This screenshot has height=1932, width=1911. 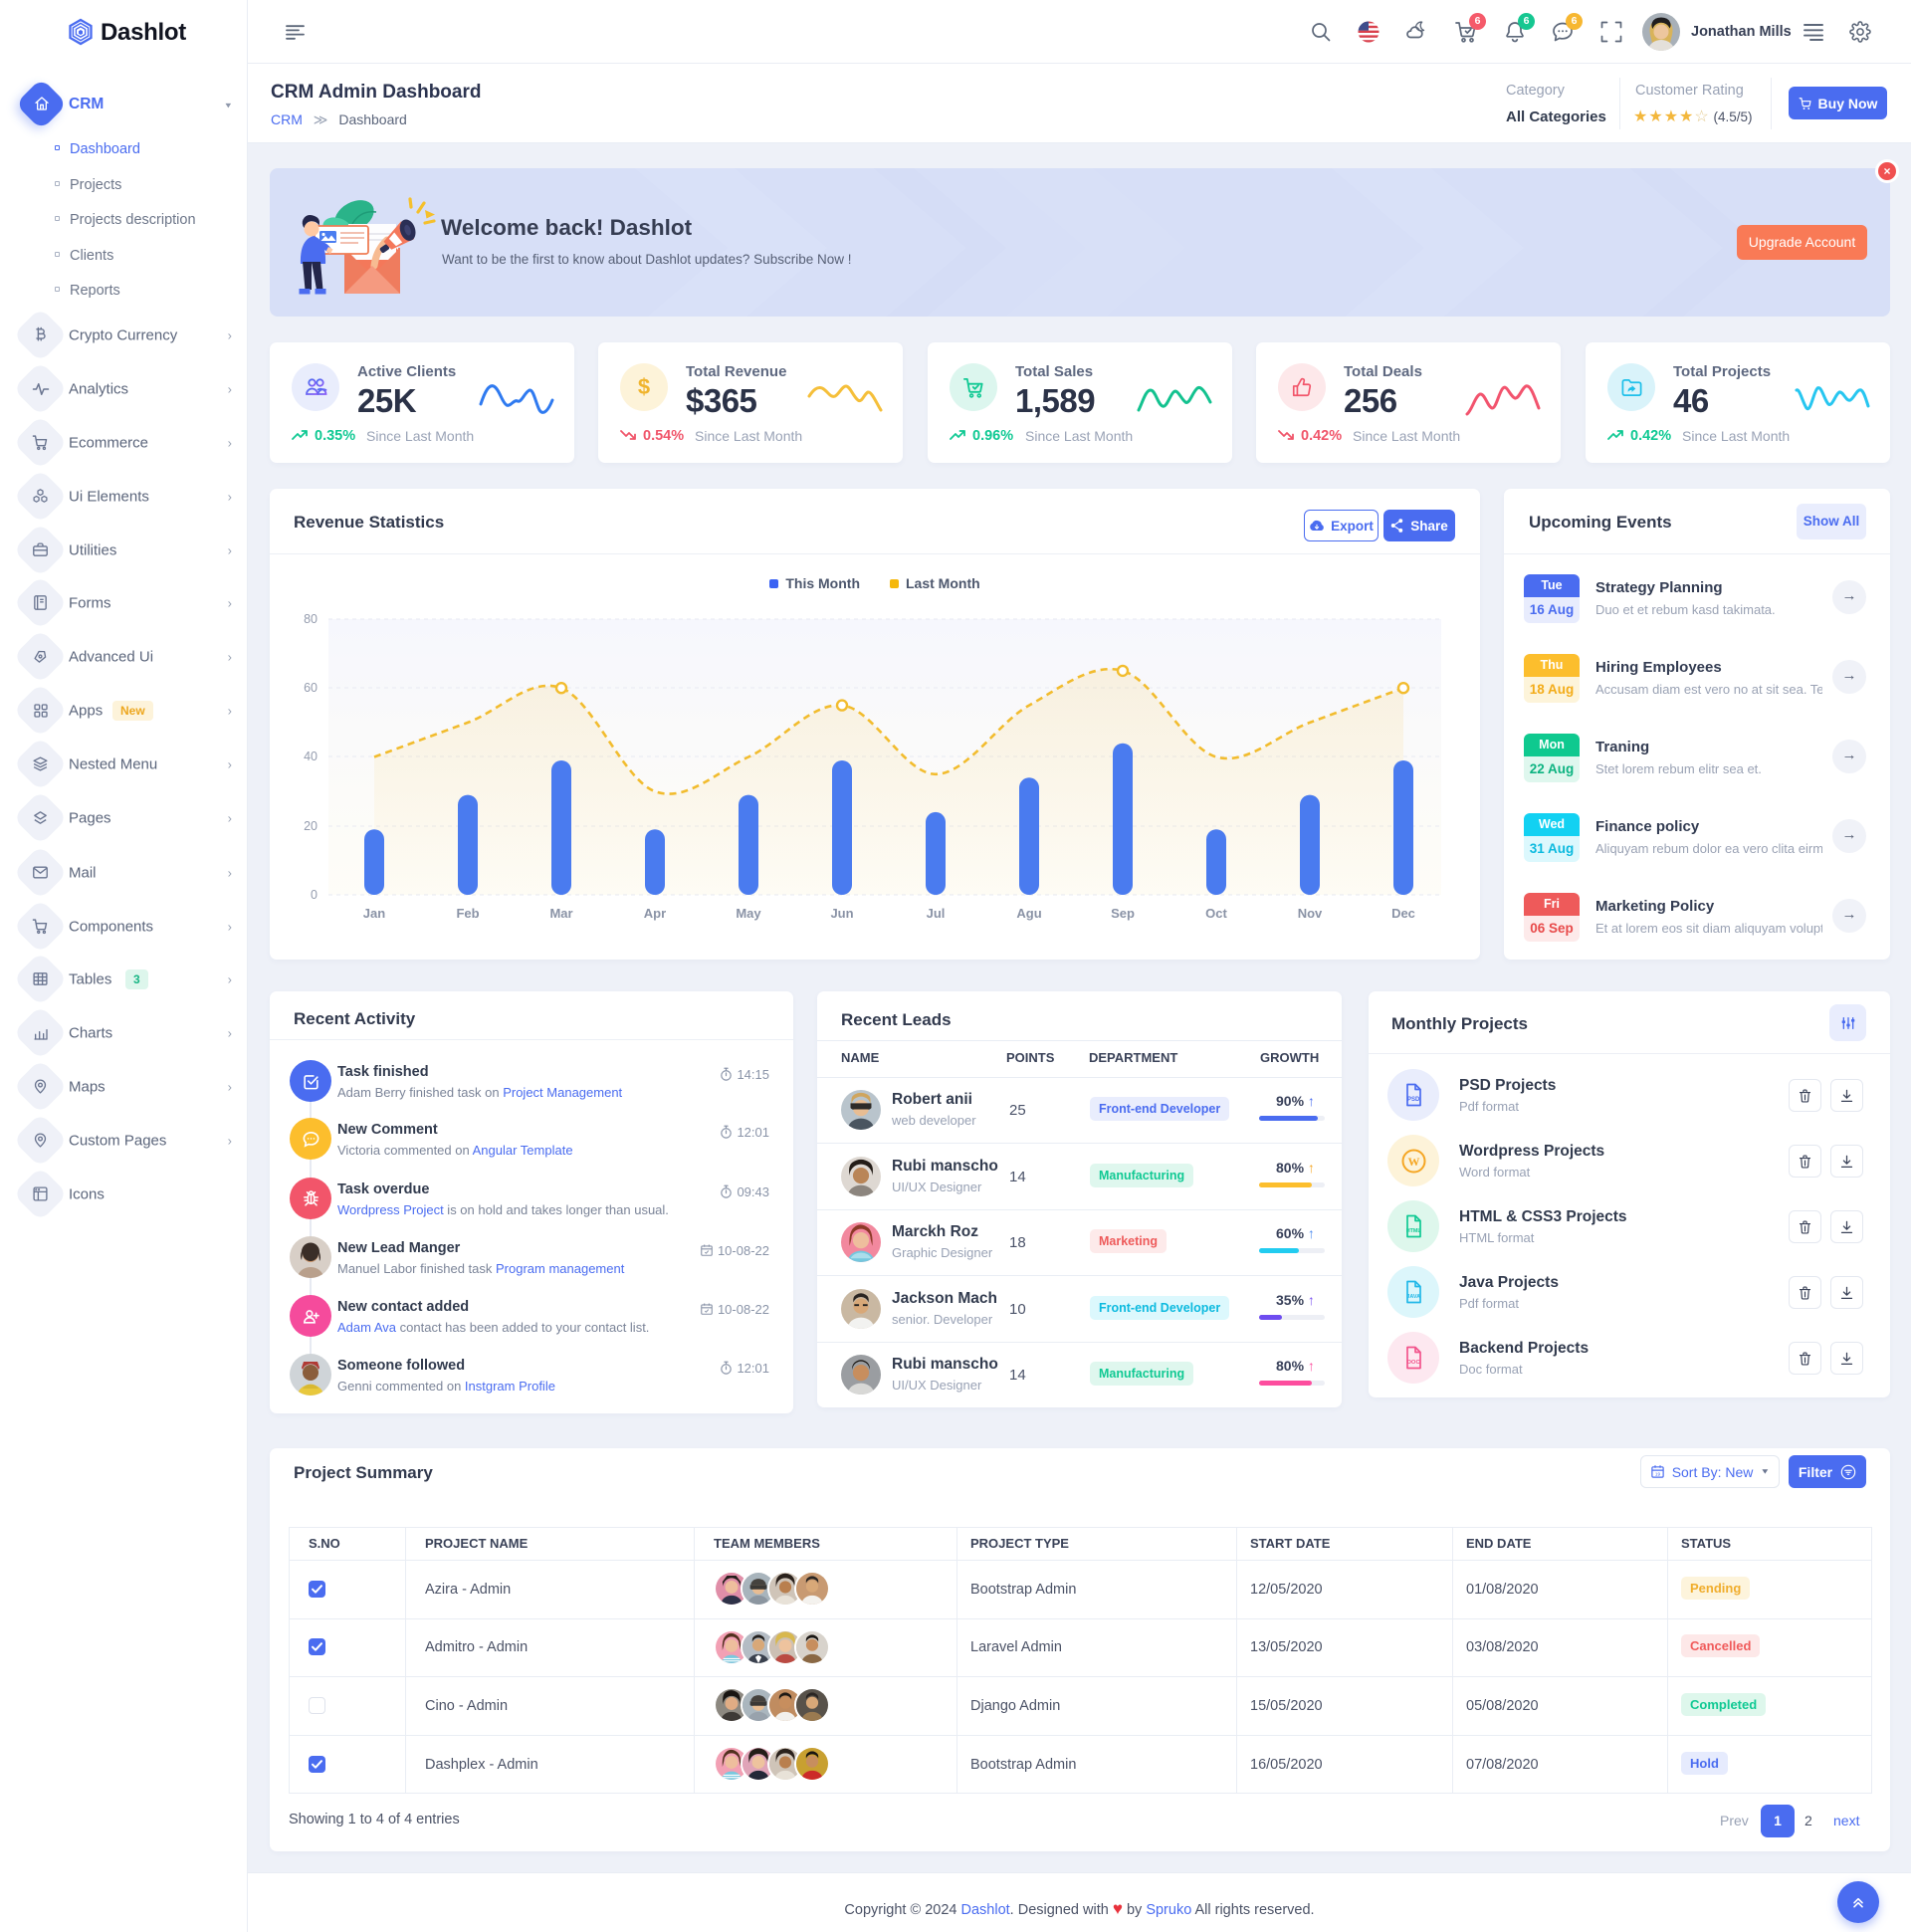 What do you see at coordinates (1403, 913) in the screenshot?
I see `svg-text: Dec` at bounding box center [1403, 913].